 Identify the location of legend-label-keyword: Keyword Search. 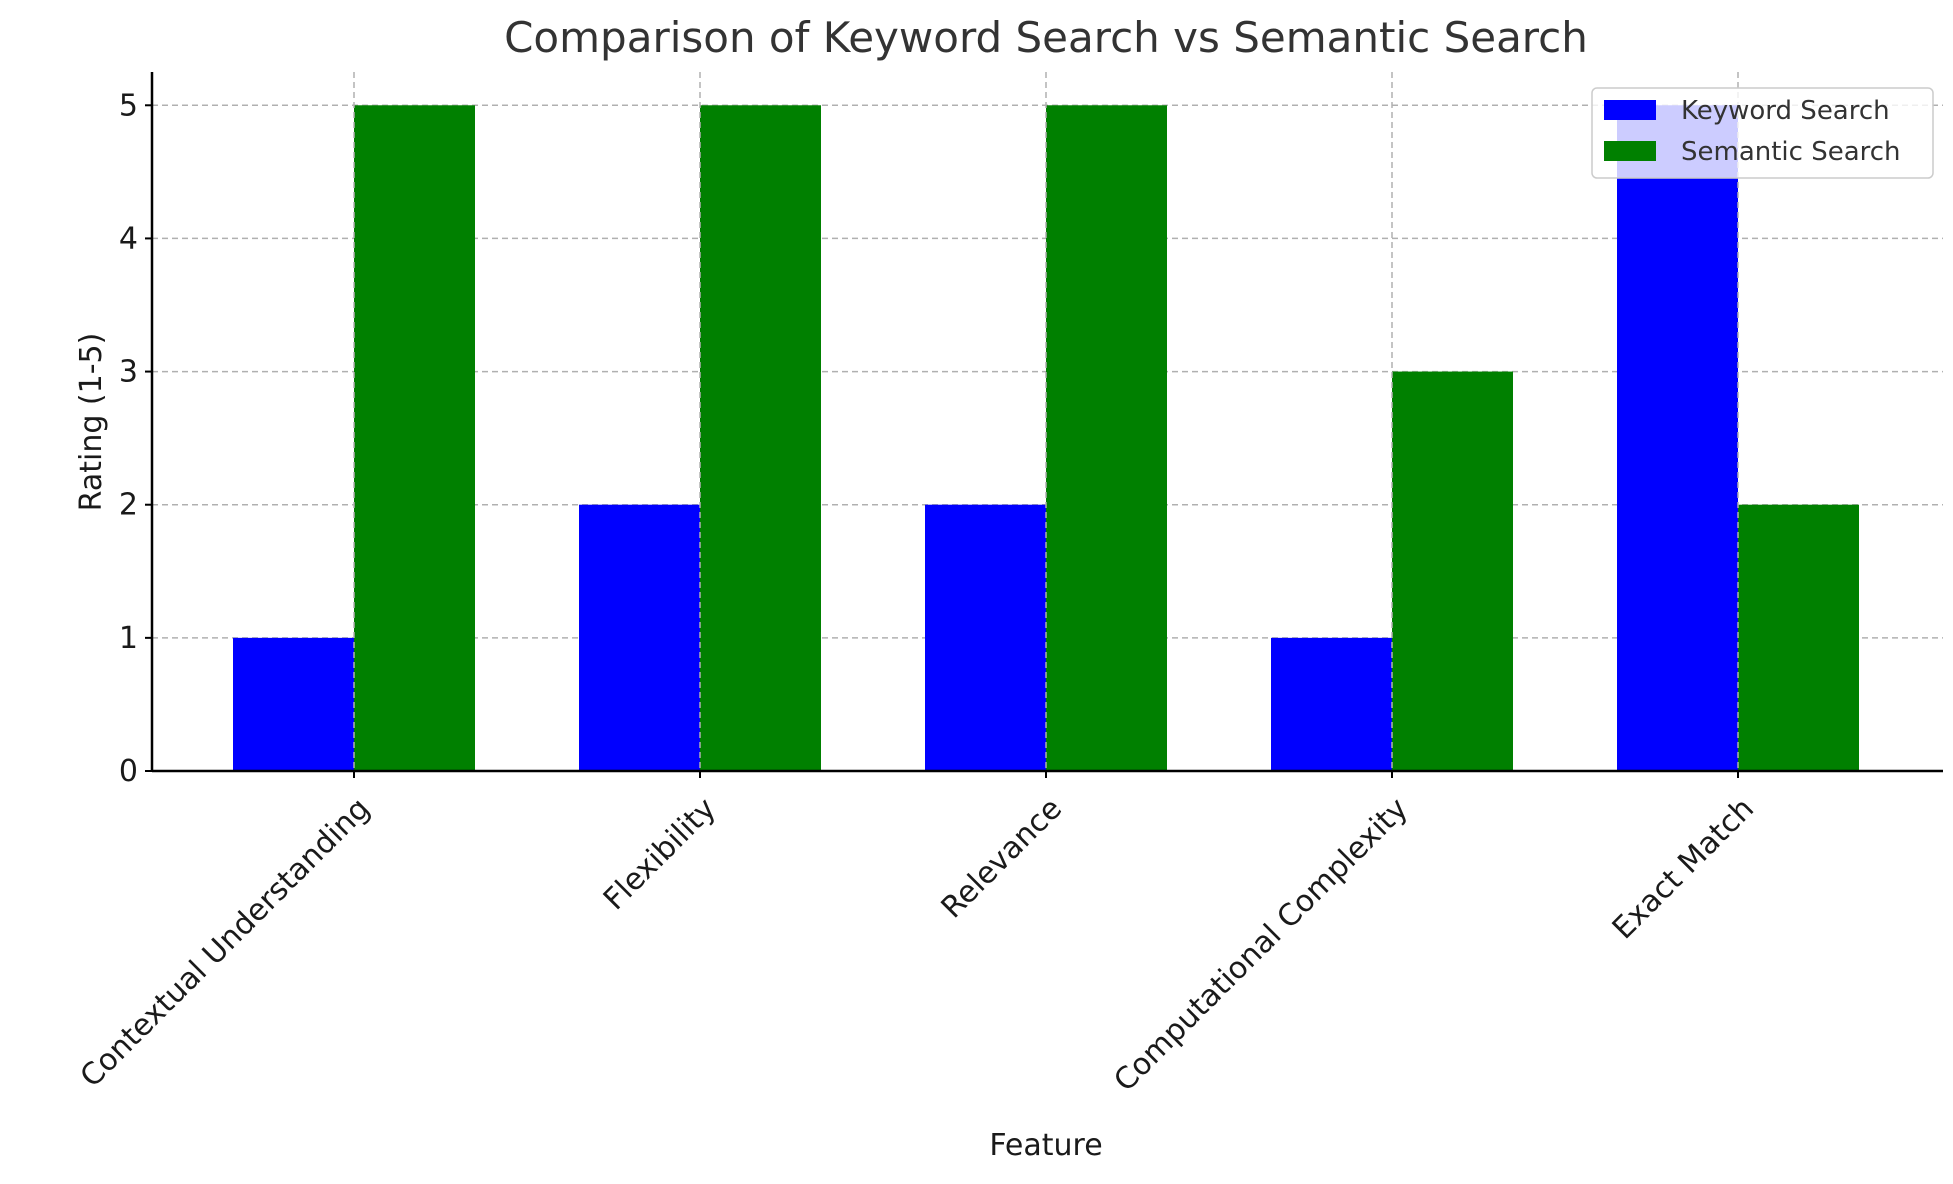
(1785, 111).